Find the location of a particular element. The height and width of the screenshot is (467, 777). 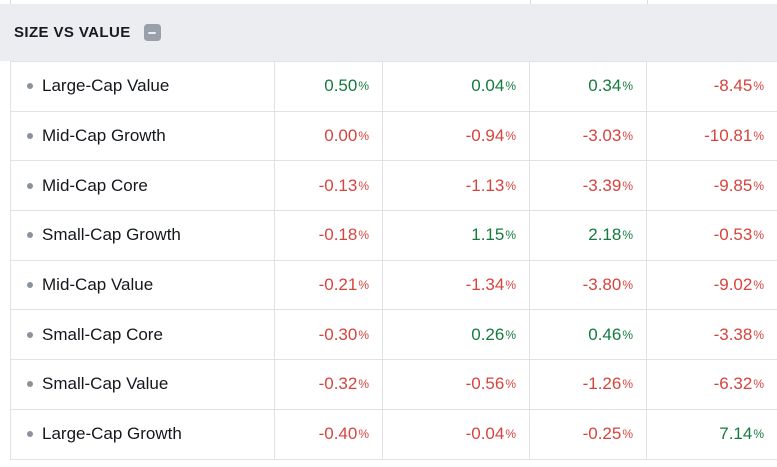

category-cell: Large-Cap Growth is located at coordinates (143, 434).